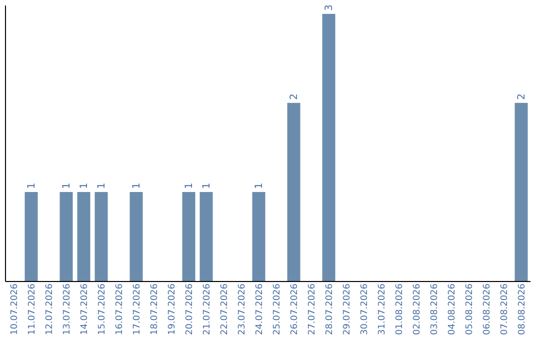 Image resolution: width=540 pixels, height=340 pixels. I want to click on x-tick-label: 07.08.2026, so click(505, 309).